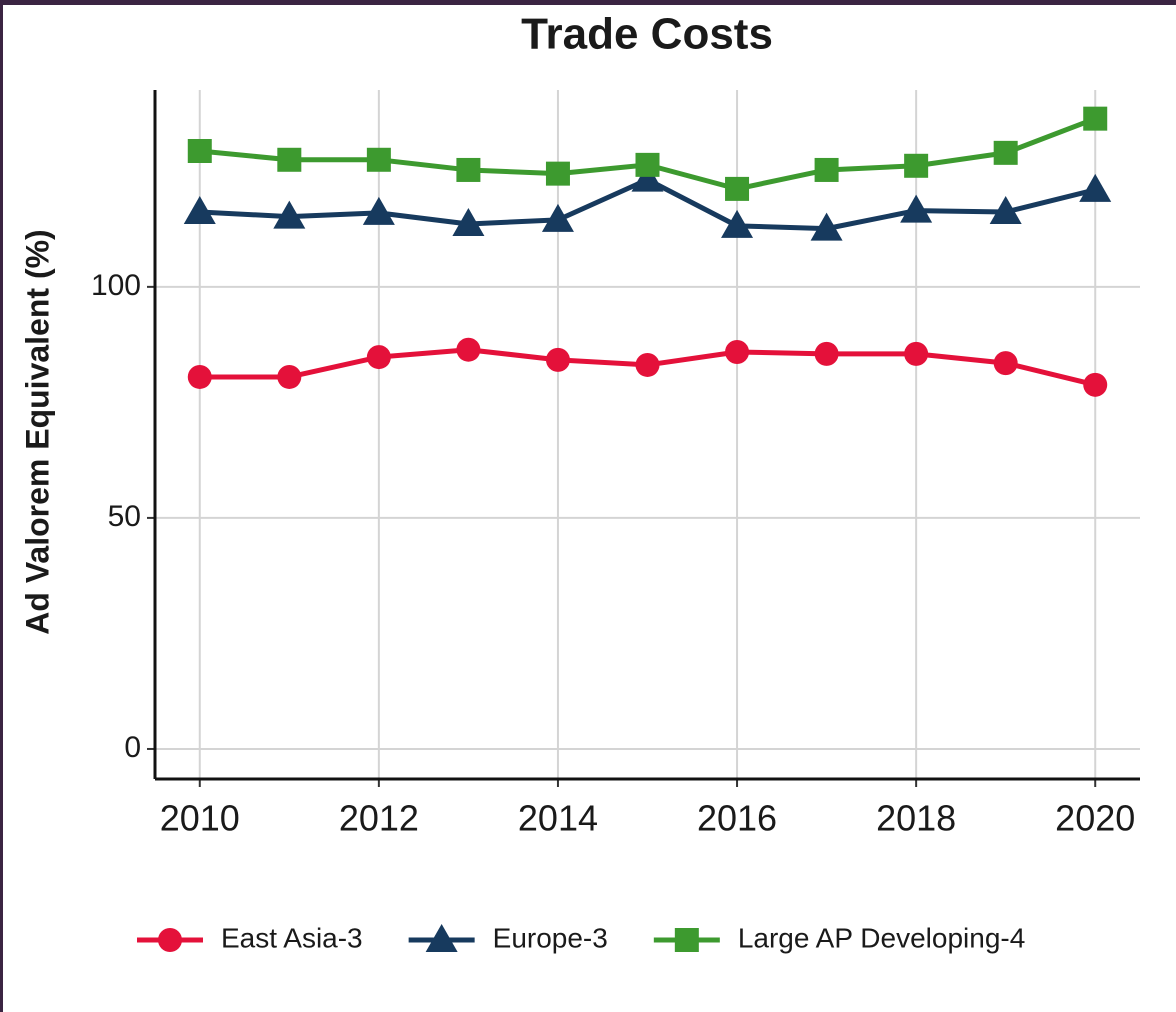  I want to click on x-tick-label: 2012, so click(379, 818).